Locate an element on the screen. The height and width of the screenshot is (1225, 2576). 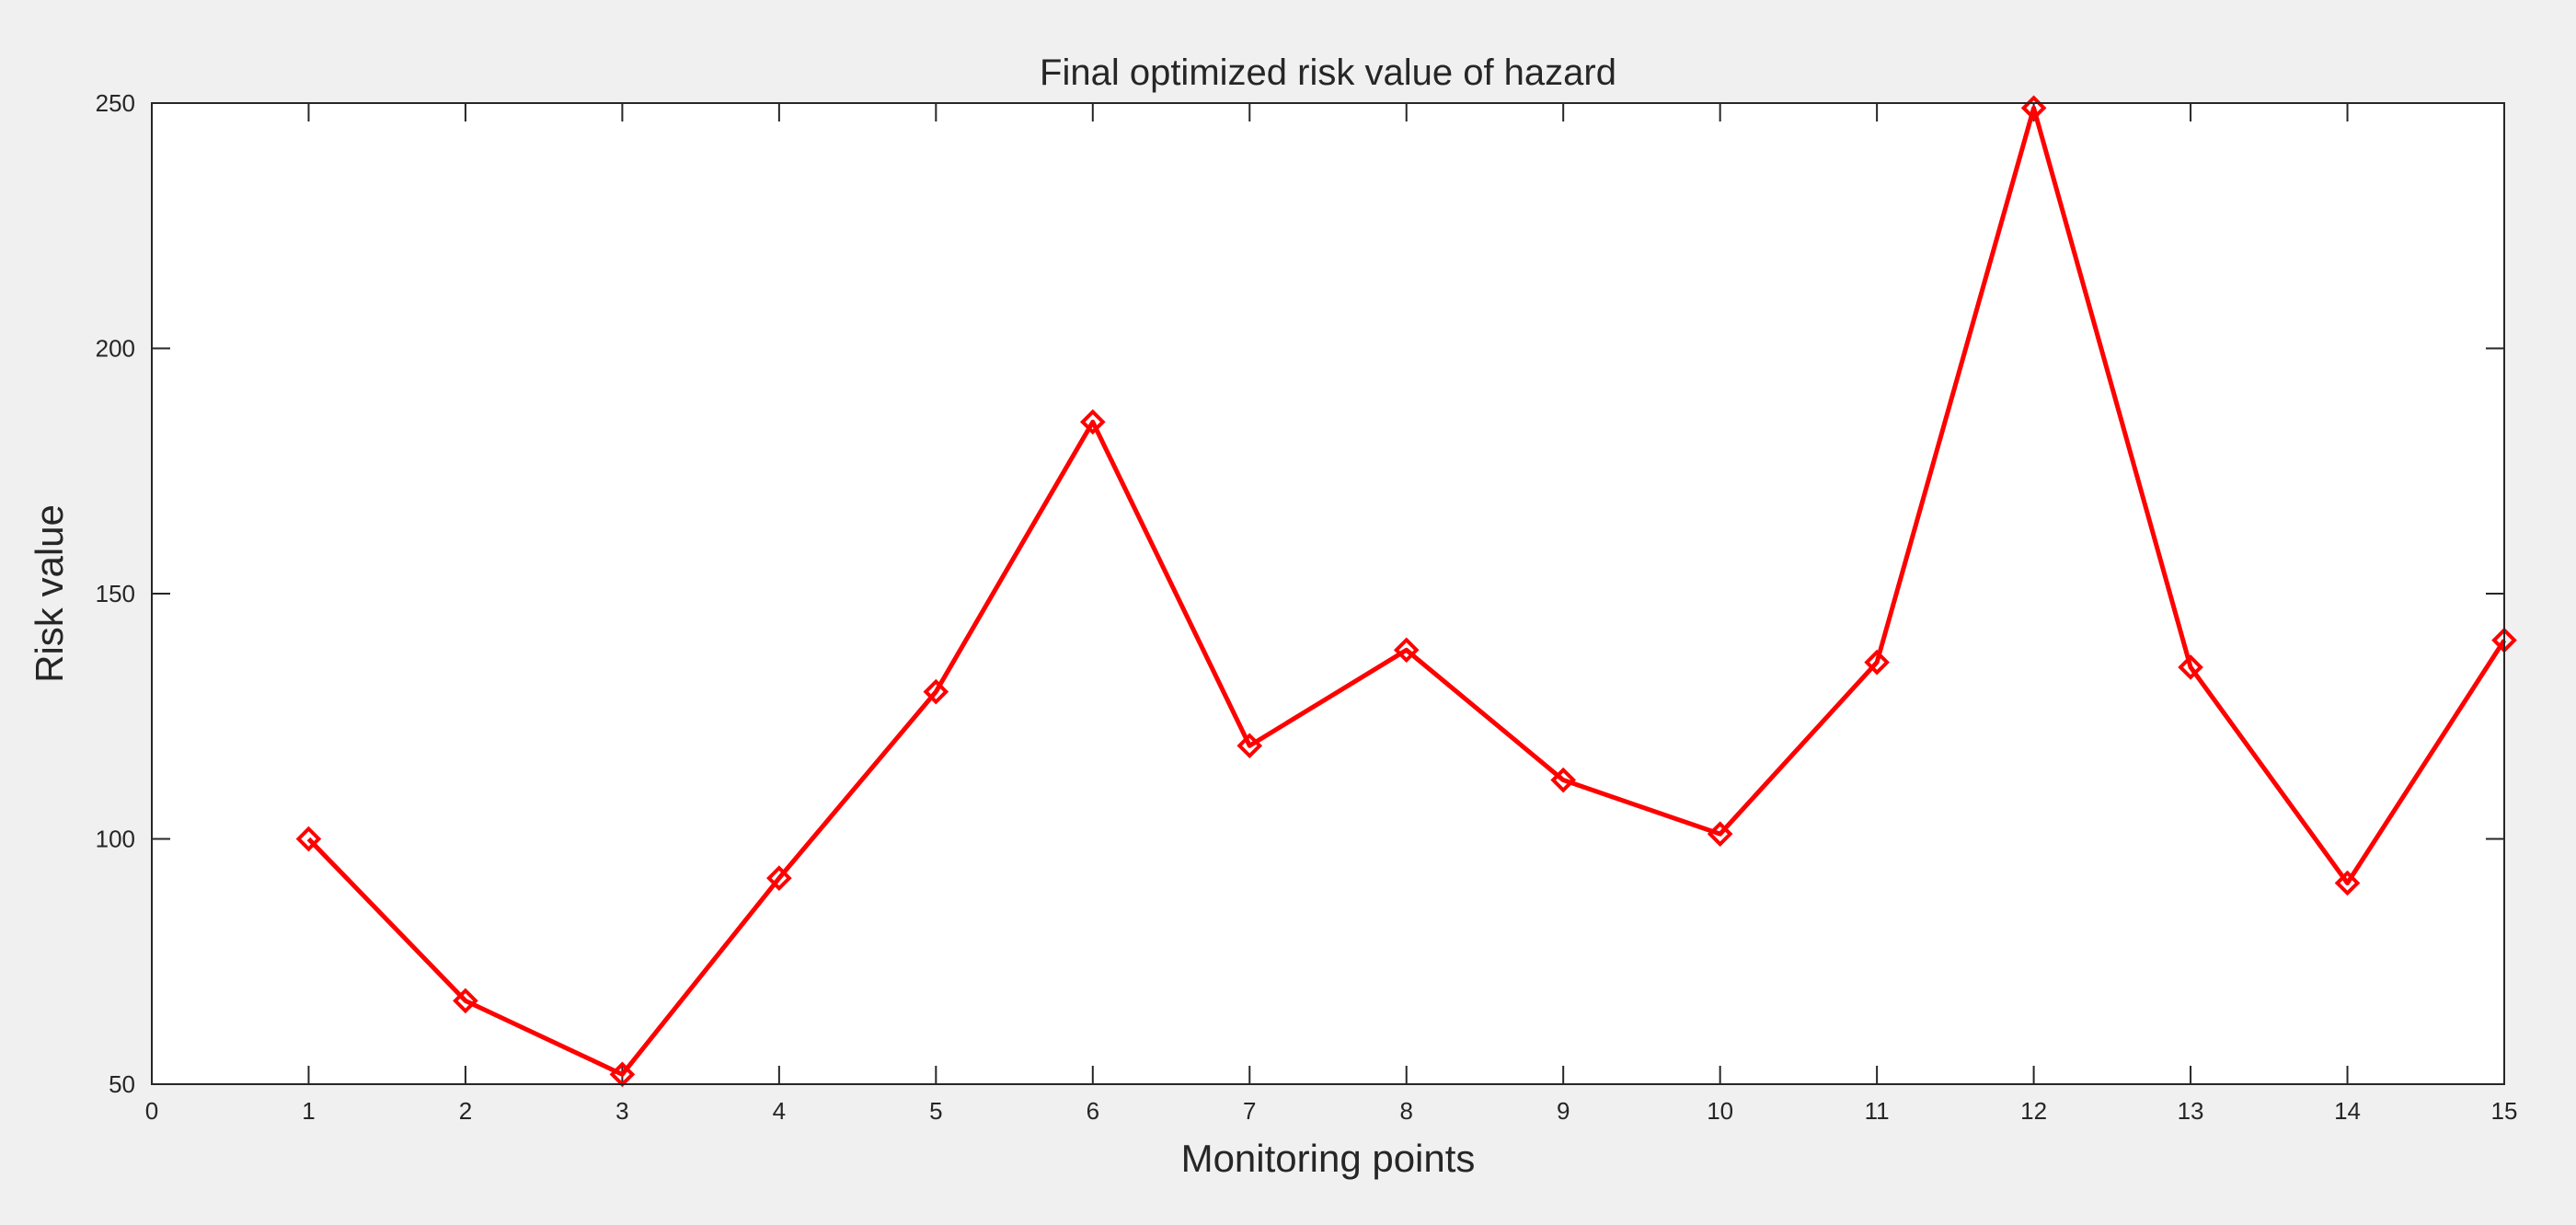
y-tick-label: 150 is located at coordinates (115, 593).